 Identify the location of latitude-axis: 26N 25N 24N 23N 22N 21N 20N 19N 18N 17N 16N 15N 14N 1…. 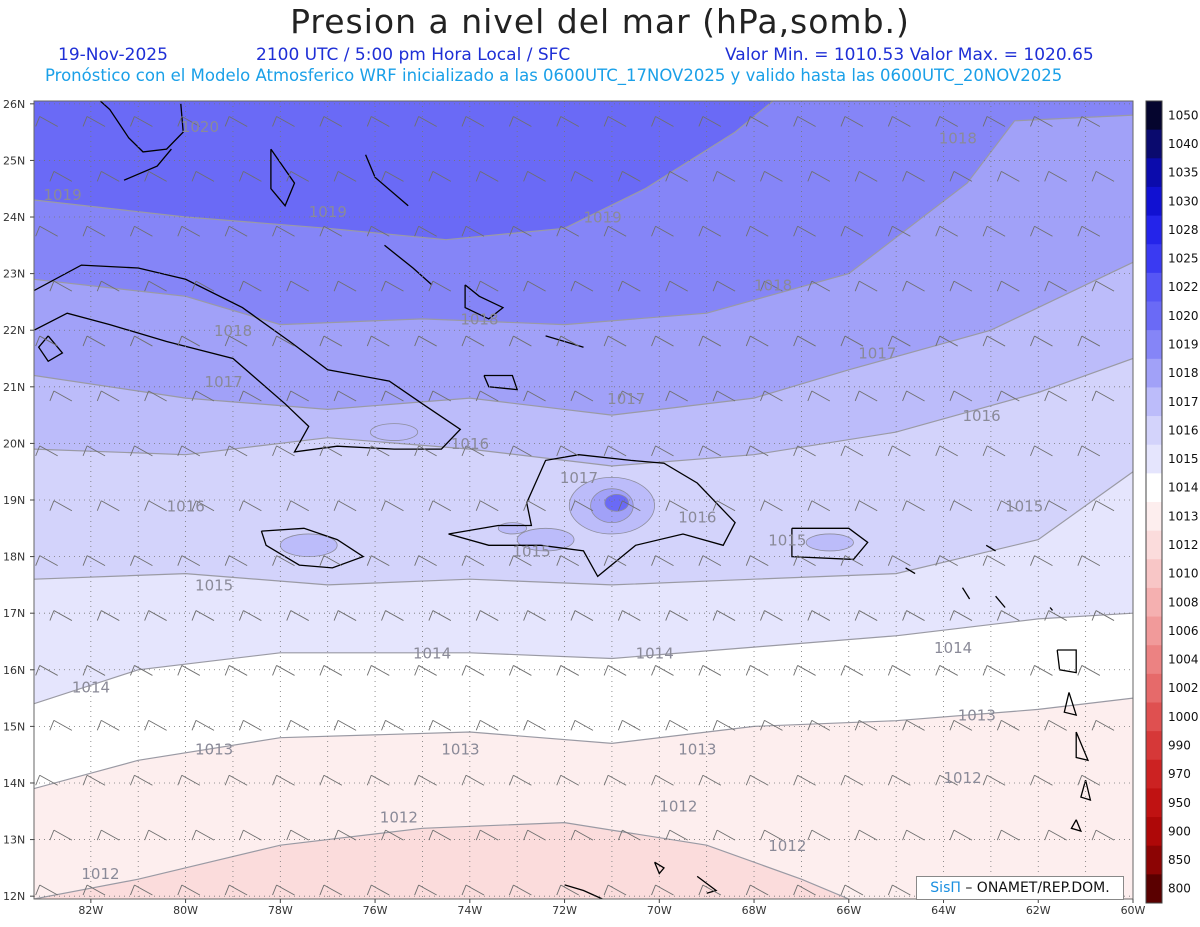
(18, 500).